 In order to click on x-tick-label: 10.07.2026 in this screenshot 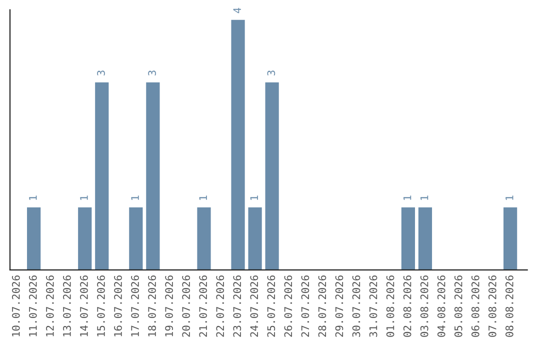, I will do `click(16, 305)`.